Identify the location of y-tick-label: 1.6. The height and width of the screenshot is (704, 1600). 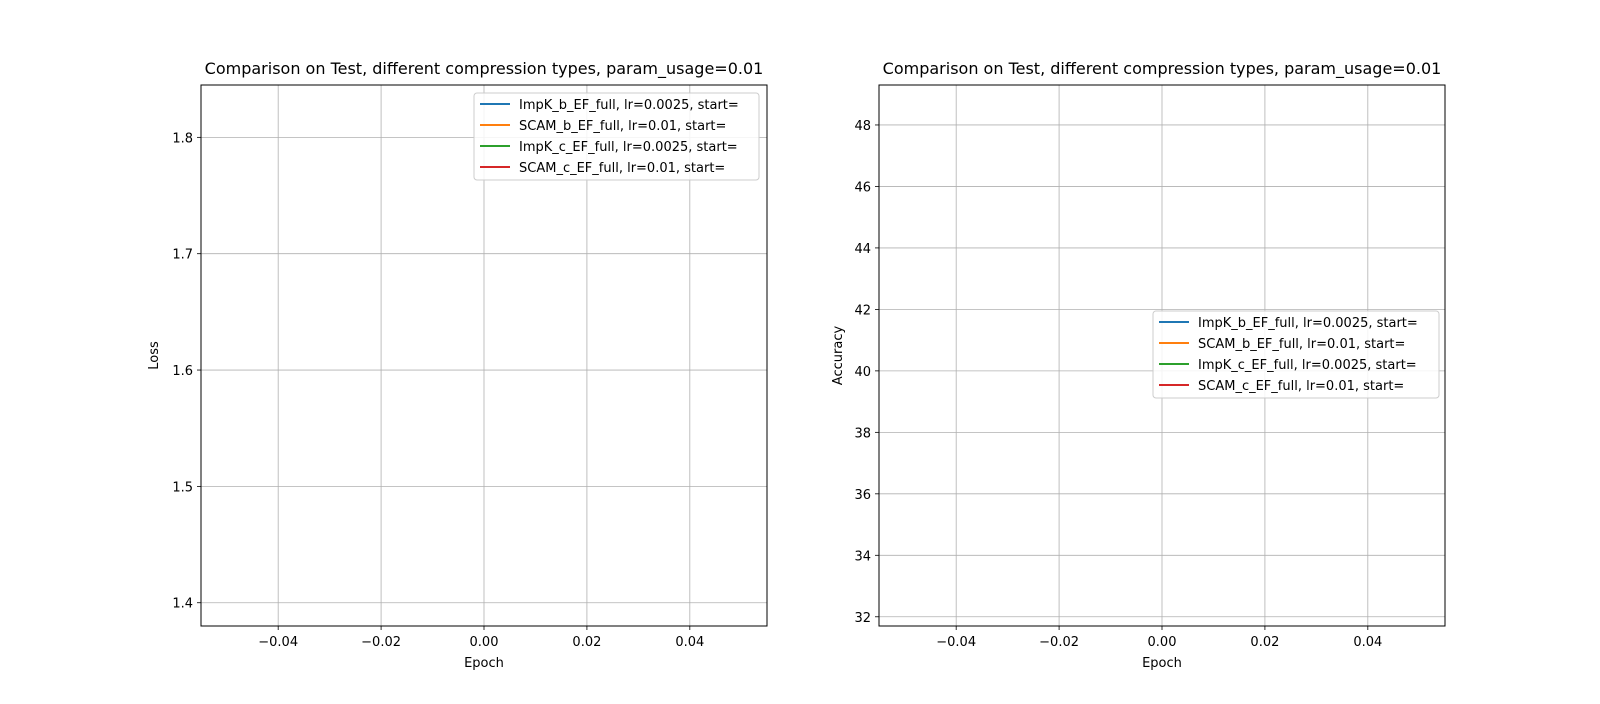
(182, 371).